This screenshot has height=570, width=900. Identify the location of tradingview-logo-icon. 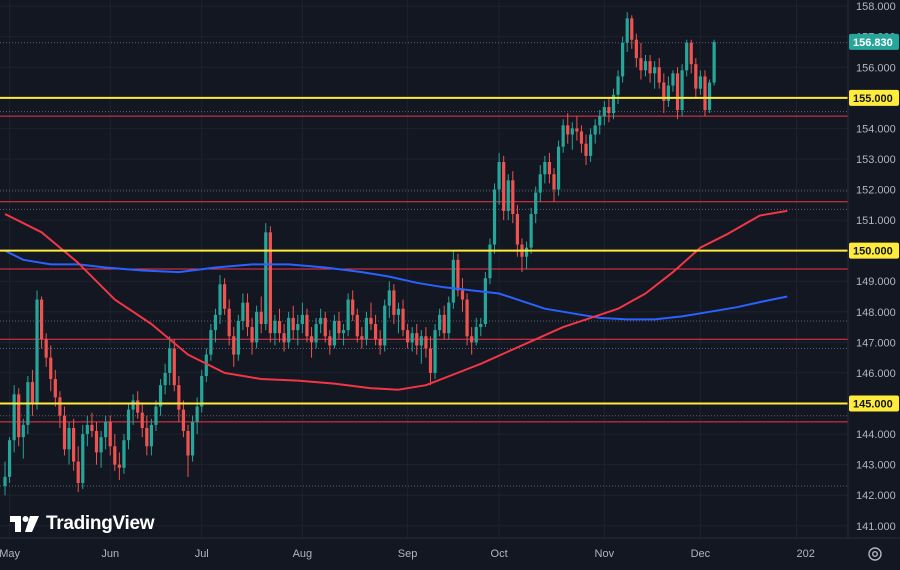
(24, 524).